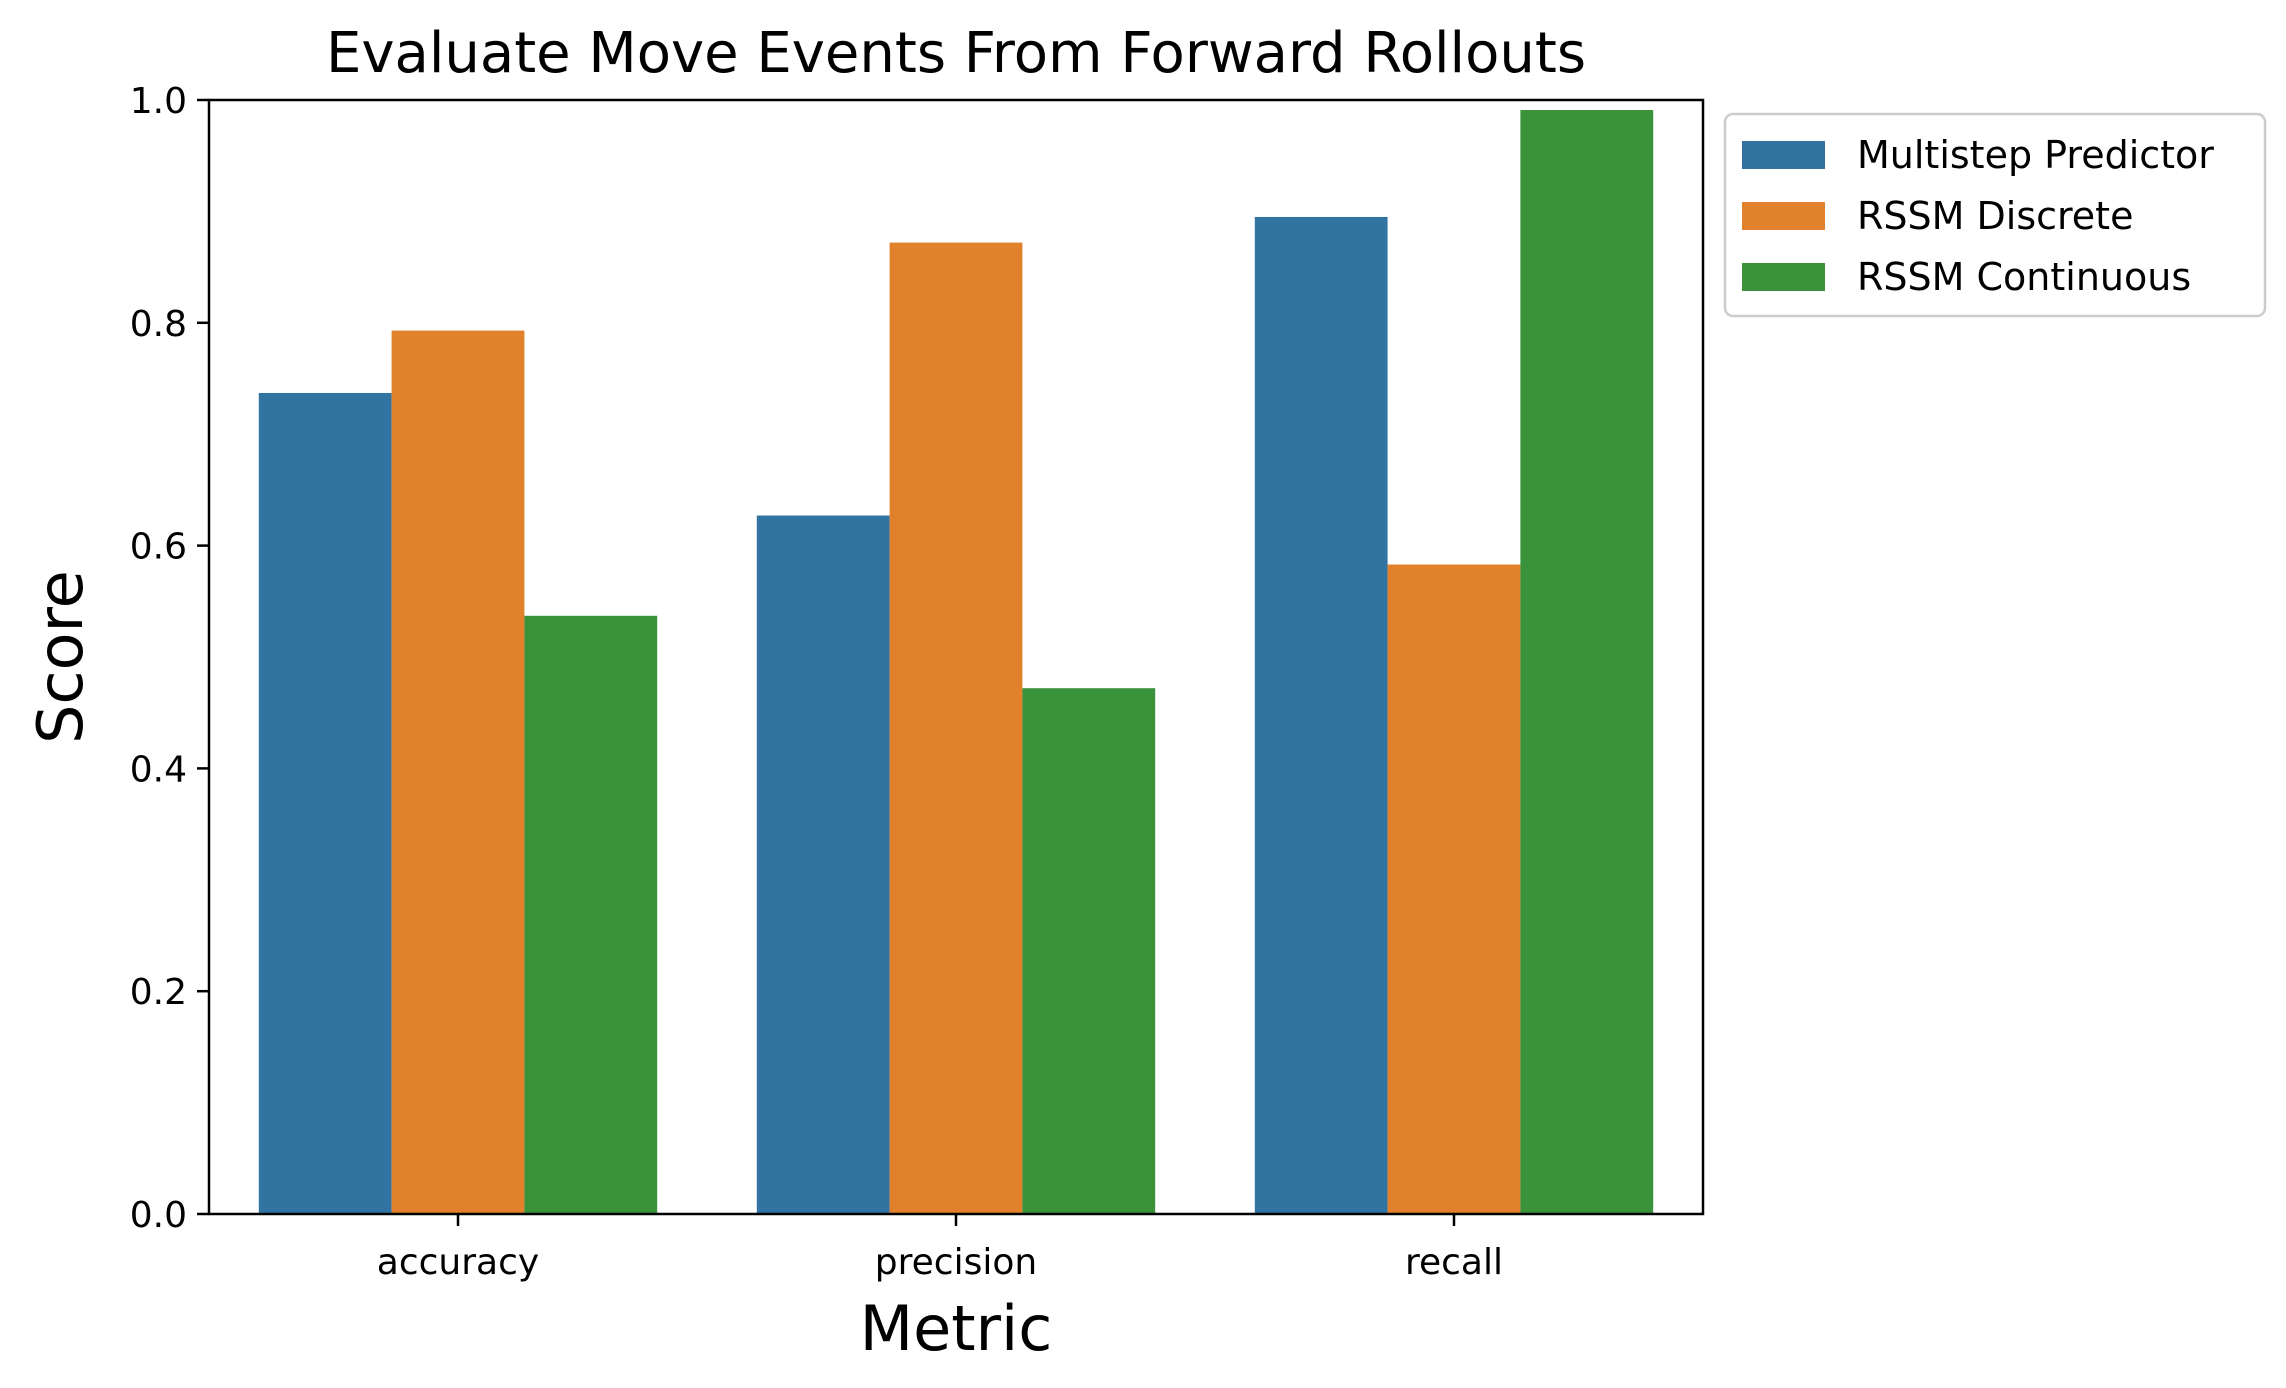  I want to click on x-axis-label: Metric, so click(956, 1328).